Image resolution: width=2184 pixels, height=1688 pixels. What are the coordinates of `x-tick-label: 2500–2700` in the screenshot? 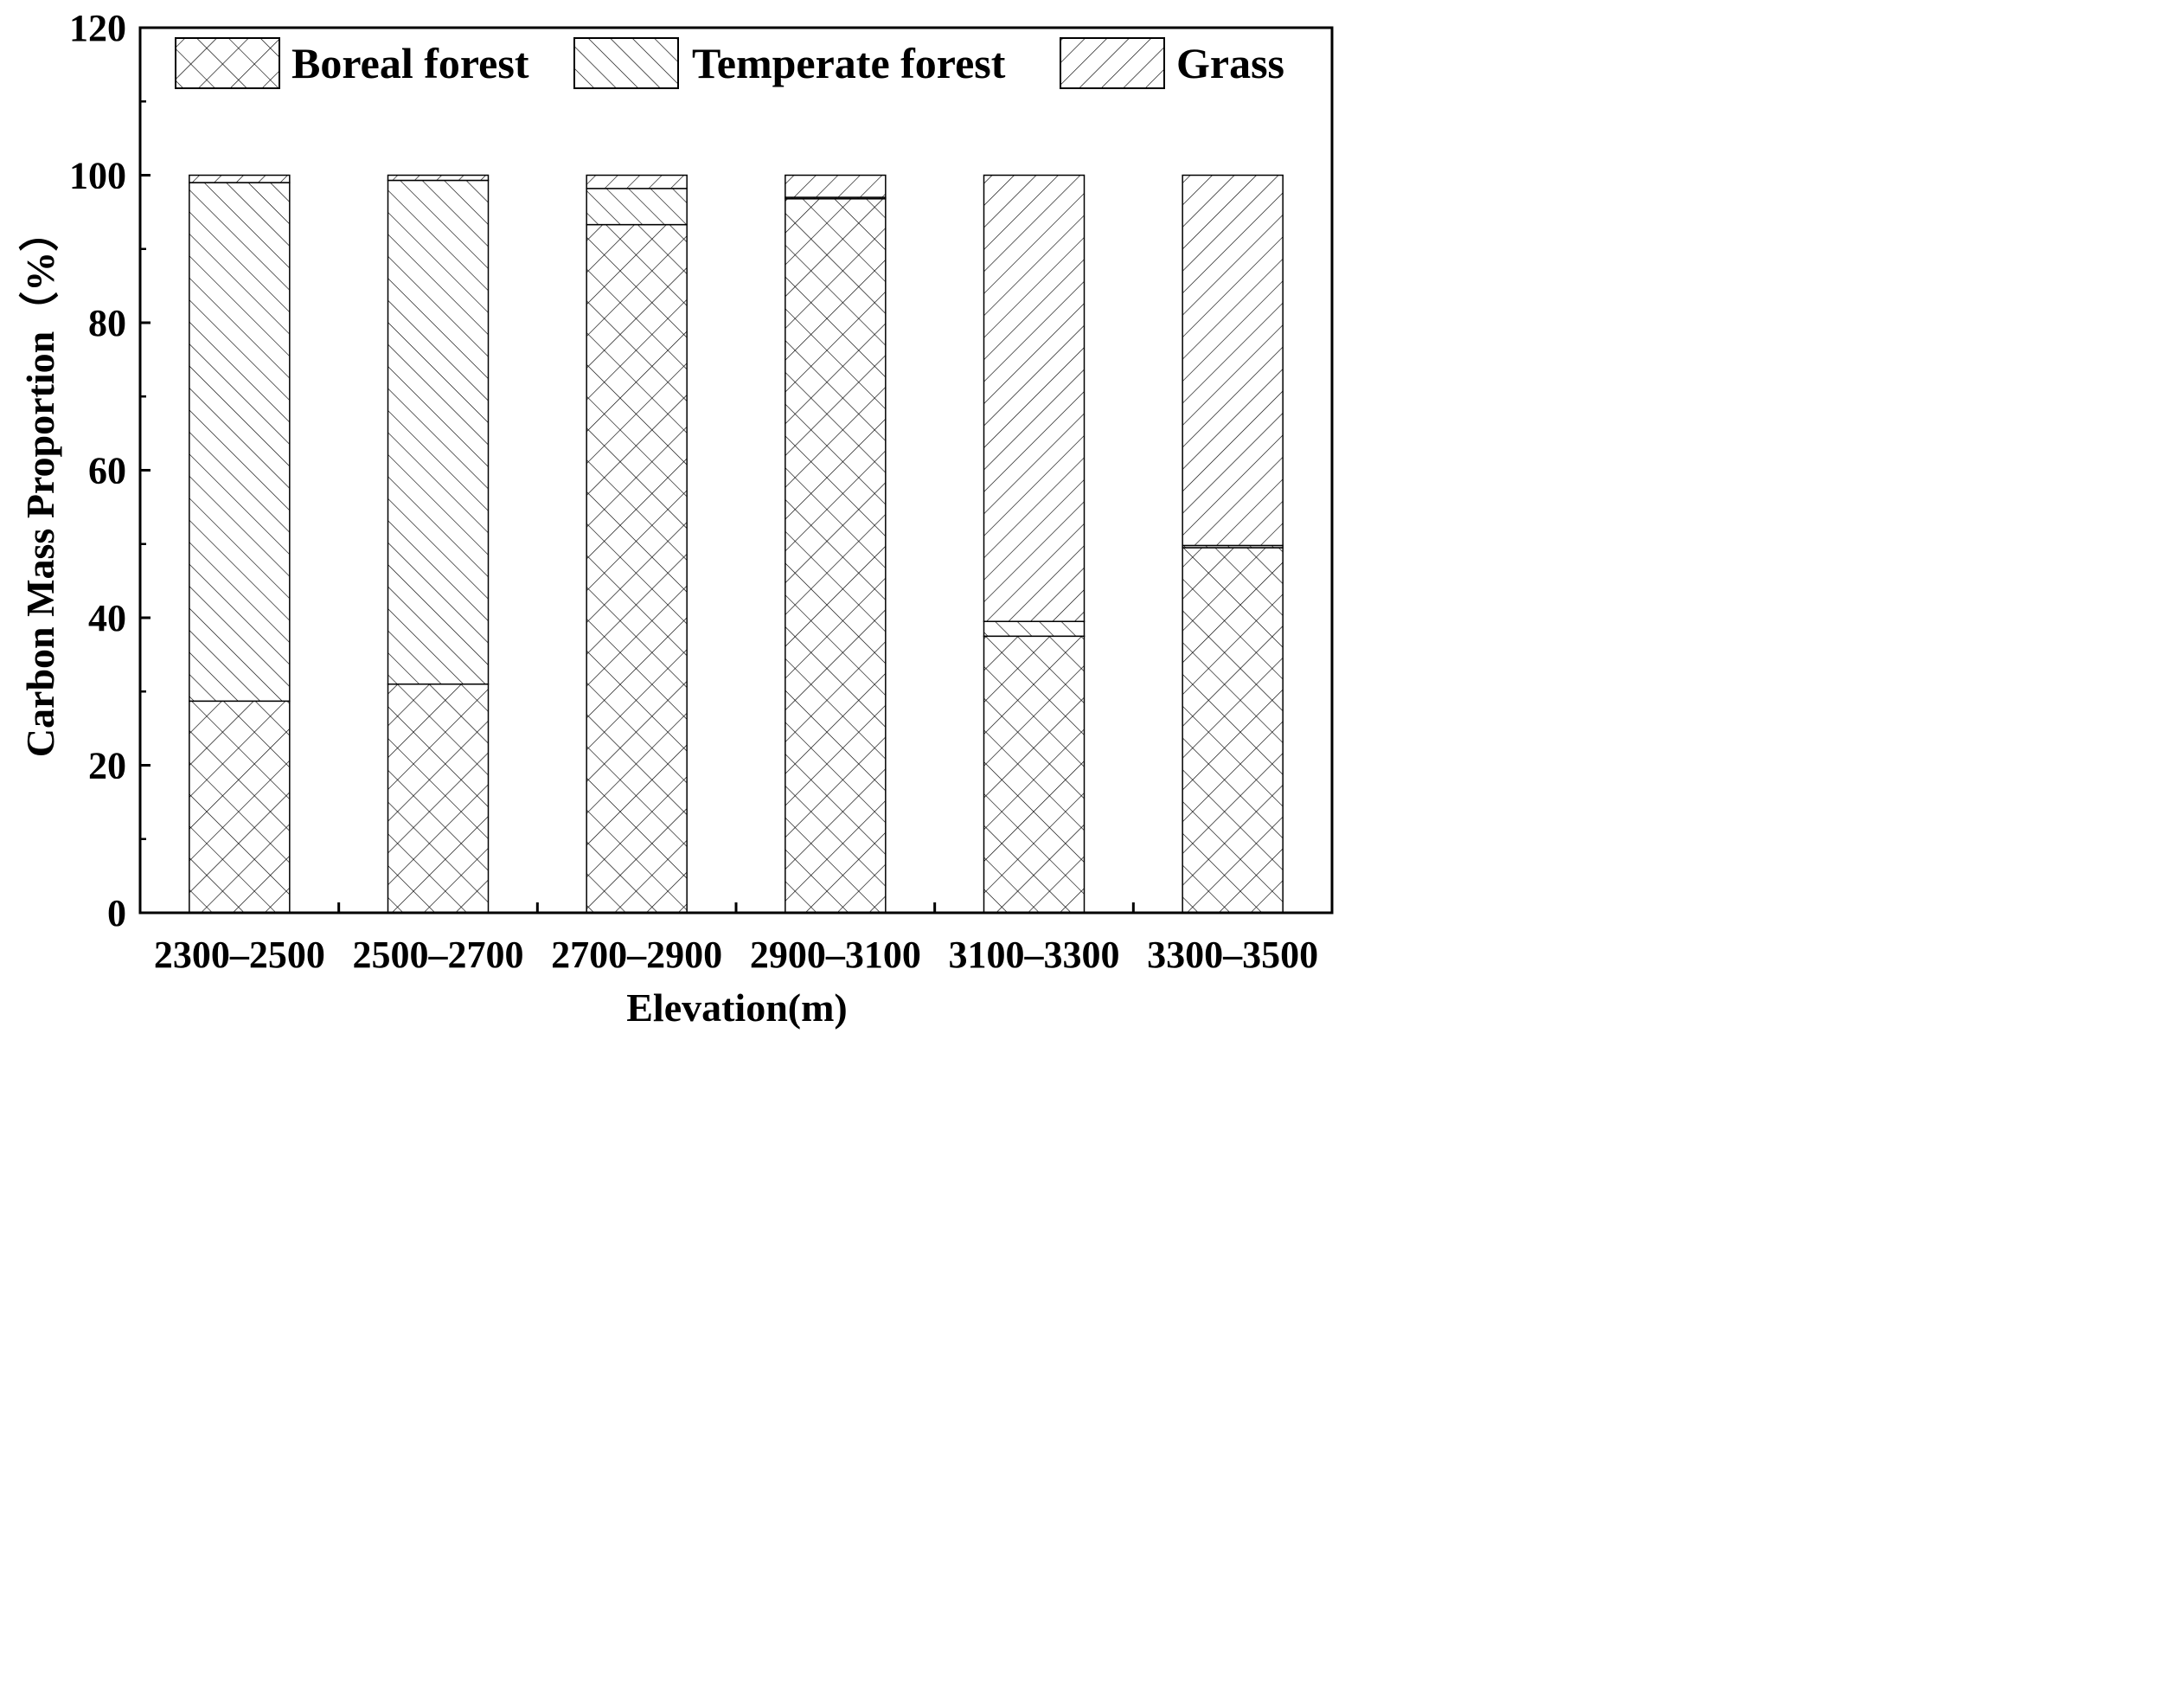 It's located at (438, 955).